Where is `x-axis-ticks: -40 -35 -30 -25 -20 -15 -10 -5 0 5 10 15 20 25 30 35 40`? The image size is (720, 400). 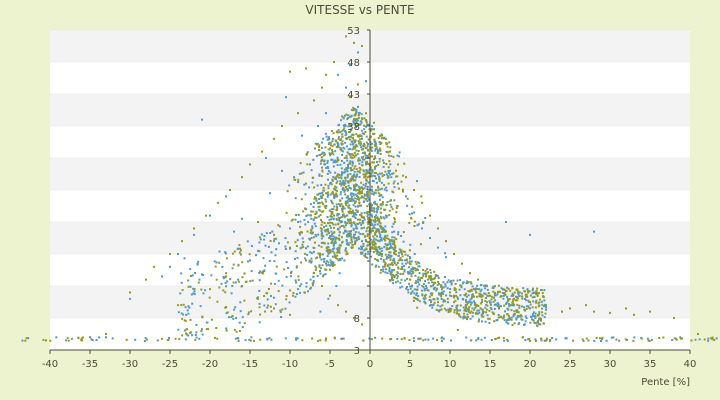 x-axis-ticks: -40 -35 -30 -25 -20 -15 -10 -5 0 5 10 15 20 25 30 35 40 is located at coordinates (369, 360).